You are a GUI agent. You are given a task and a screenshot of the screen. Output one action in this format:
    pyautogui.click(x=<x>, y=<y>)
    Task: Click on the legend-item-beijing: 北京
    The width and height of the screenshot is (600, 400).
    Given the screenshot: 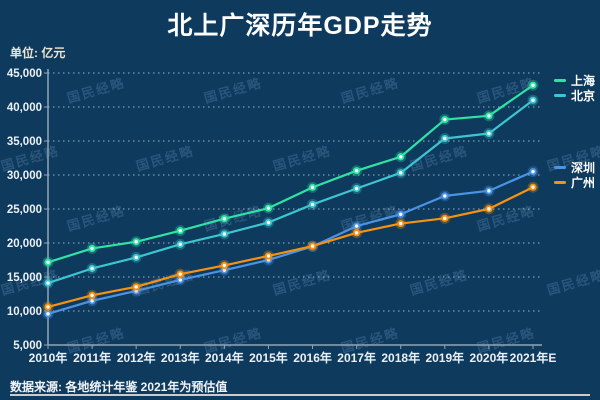 What is the action you would take?
    pyautogui.click(x=574, y=95)
    